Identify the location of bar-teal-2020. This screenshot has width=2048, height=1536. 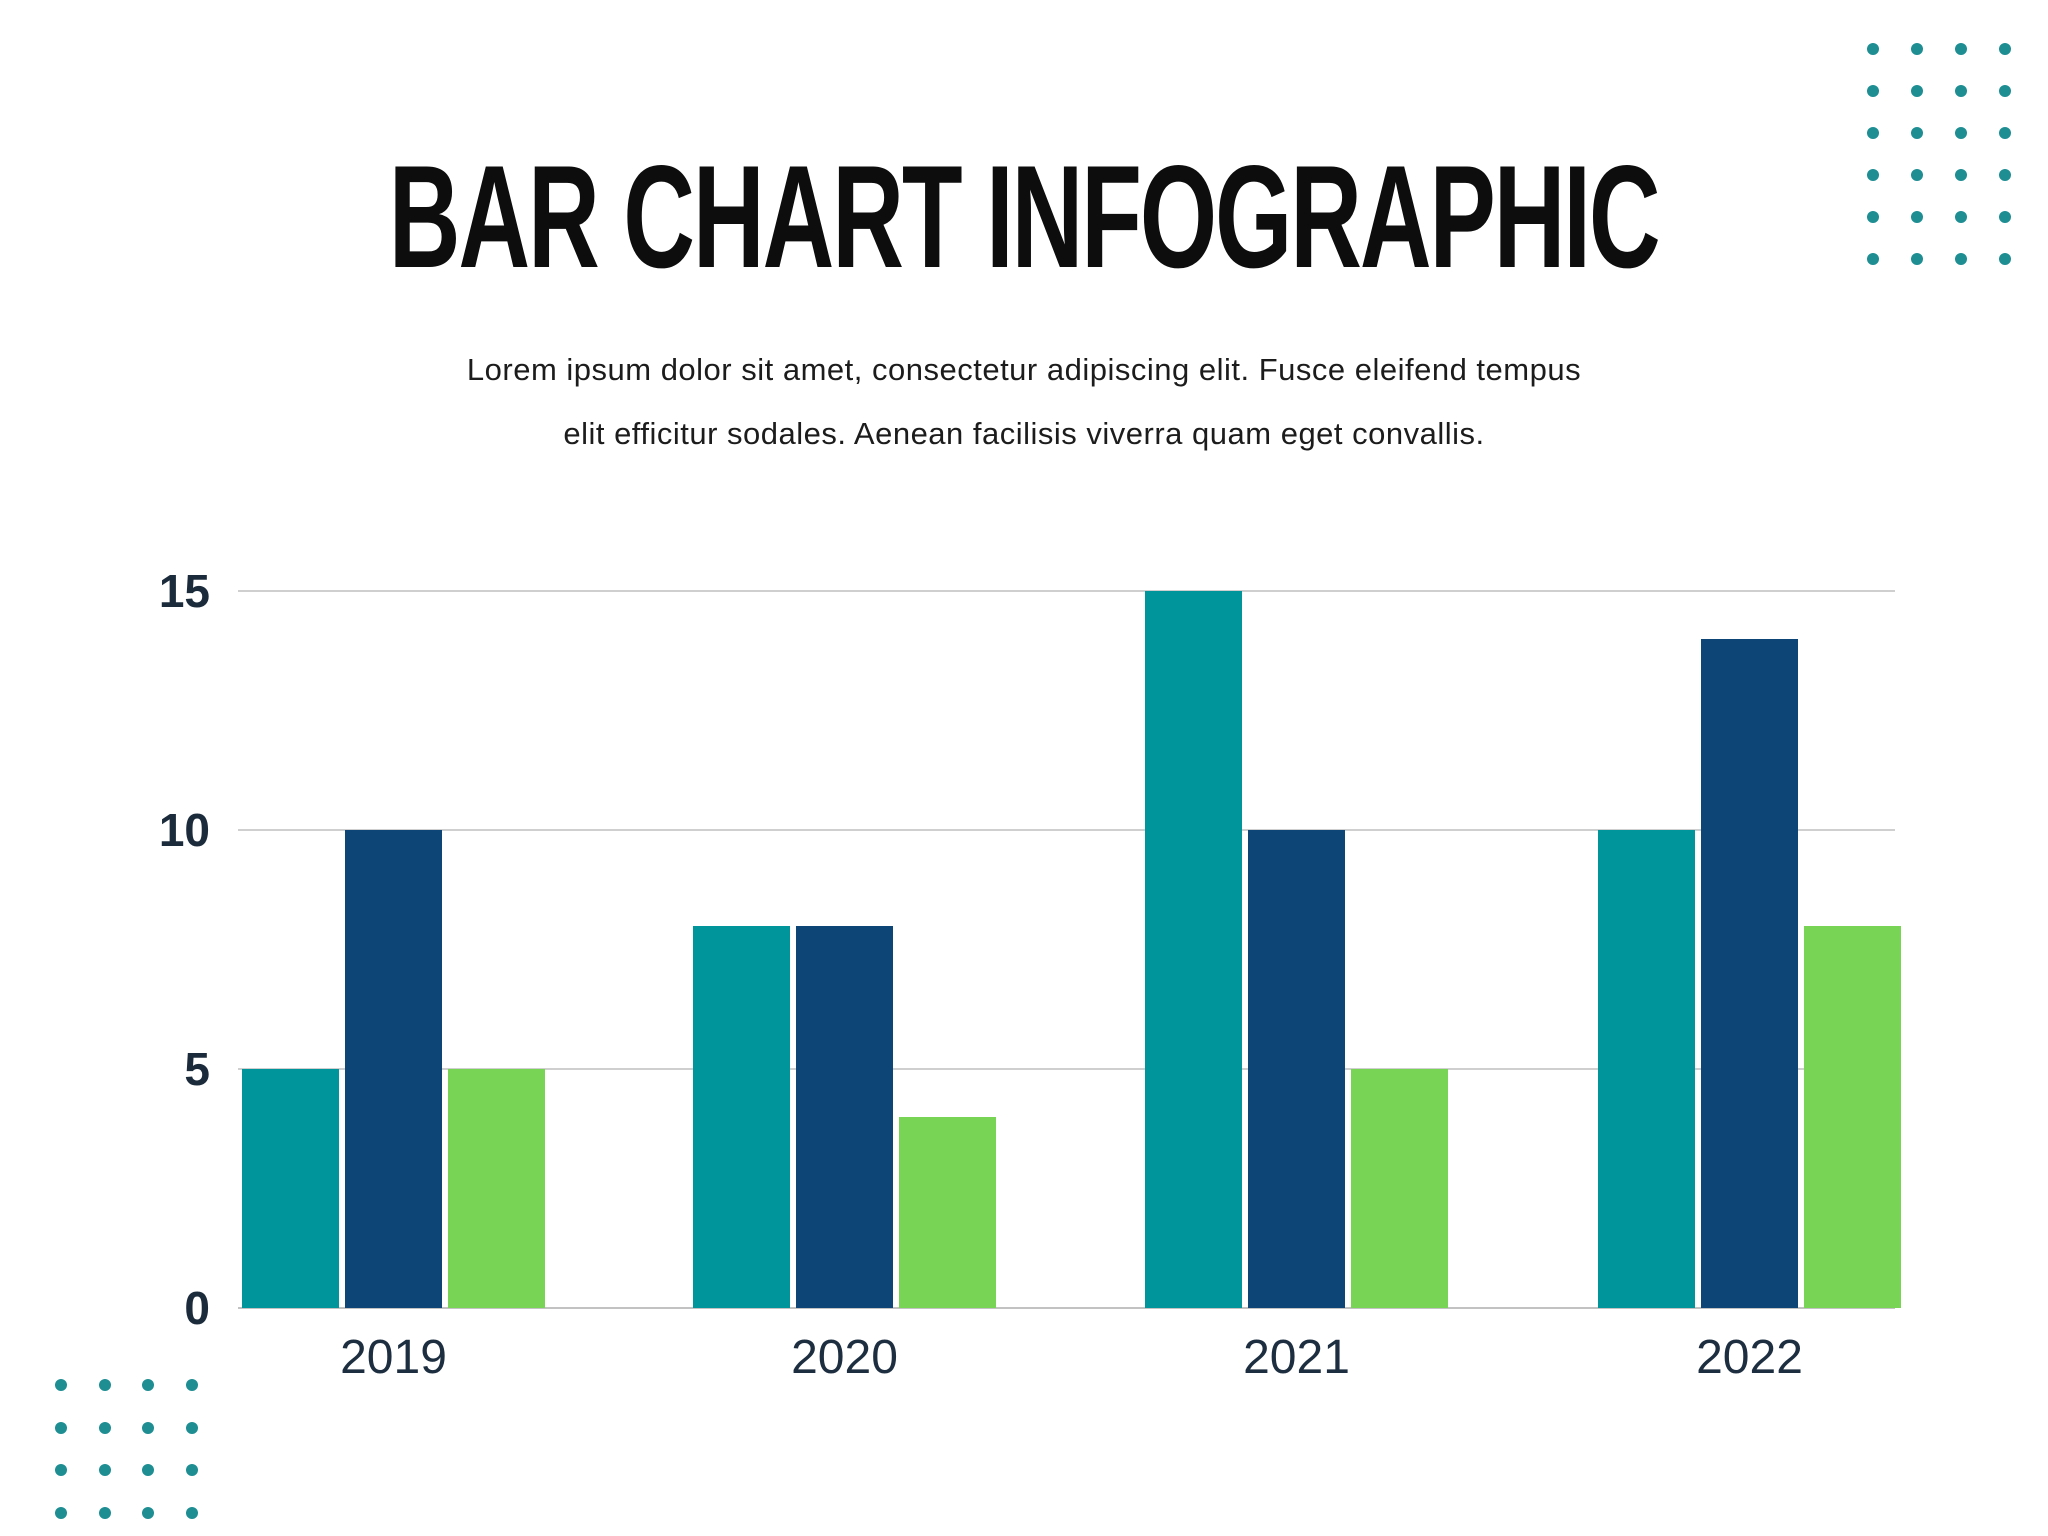
(741, 1116).